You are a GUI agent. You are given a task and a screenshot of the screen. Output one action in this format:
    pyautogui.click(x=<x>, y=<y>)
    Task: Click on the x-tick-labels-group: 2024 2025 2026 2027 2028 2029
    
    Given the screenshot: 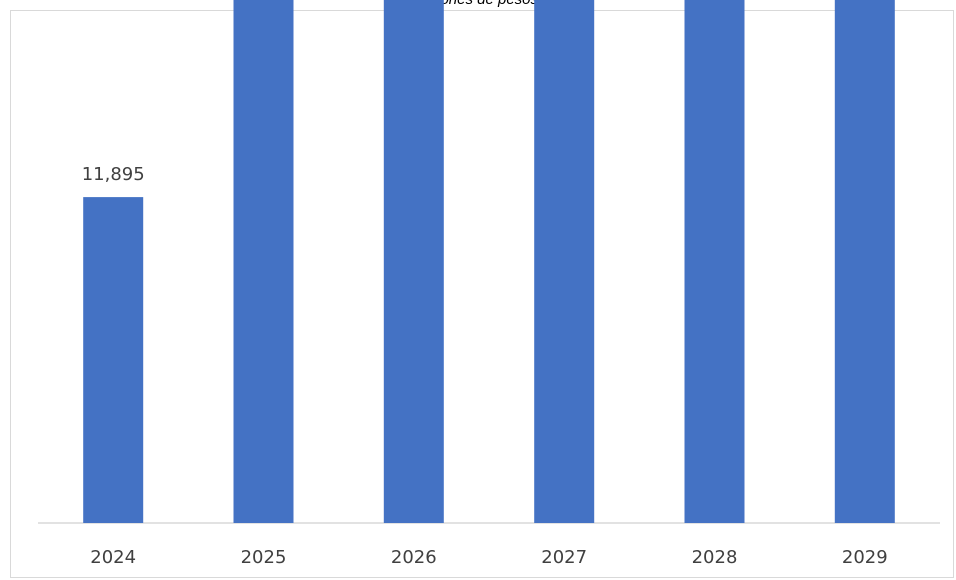 What is the action you would take?
    pyautogui.click(x=488, y=557)
    